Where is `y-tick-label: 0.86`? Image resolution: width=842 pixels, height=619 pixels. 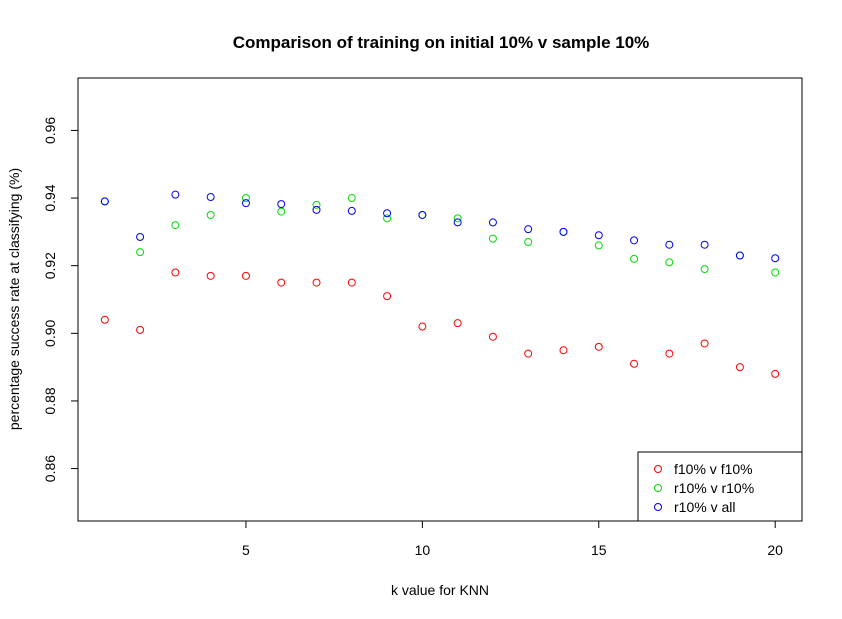
y-tick-label: 0.86 is located at coordinates (50, 468).